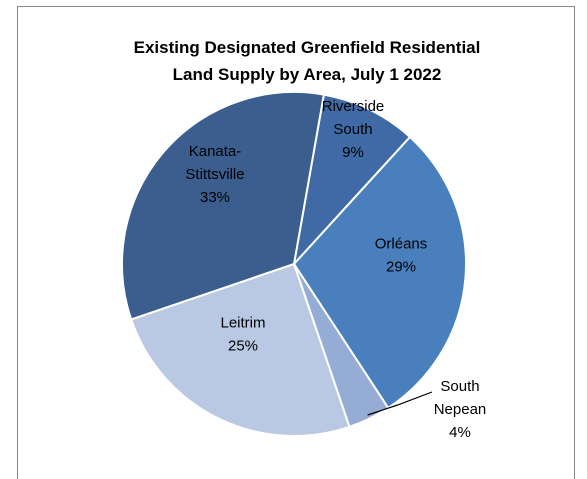  Describe the element at coordinates (243, 346) in the screenshot. I see `slice-percent-label: 25%` at that location.